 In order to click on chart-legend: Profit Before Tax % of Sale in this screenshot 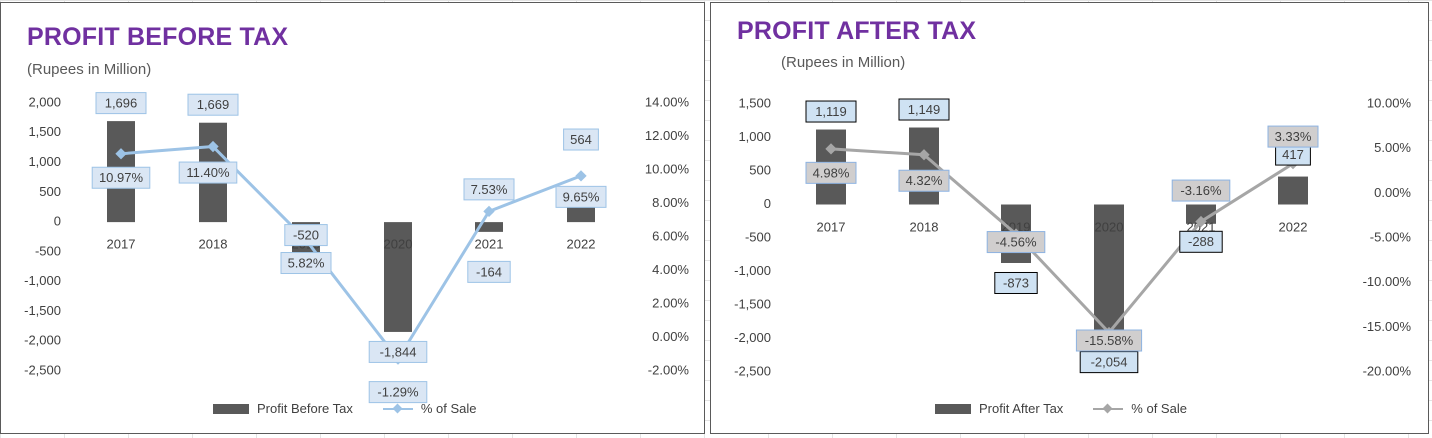, I will do `click(345, 408)`.